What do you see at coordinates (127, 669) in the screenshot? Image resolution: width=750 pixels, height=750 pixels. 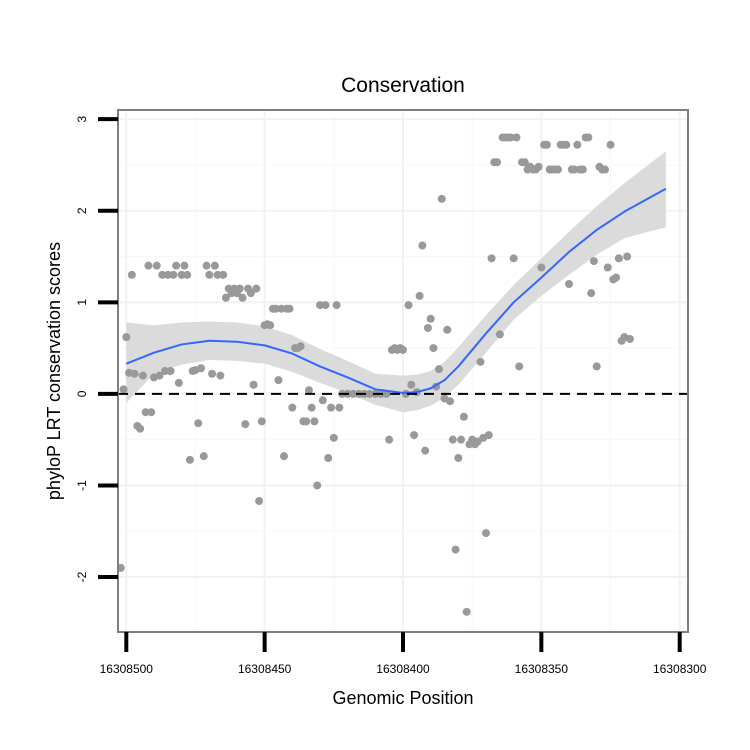 I see `x-tick-label: 16308500` at bounding box center [127, 669].